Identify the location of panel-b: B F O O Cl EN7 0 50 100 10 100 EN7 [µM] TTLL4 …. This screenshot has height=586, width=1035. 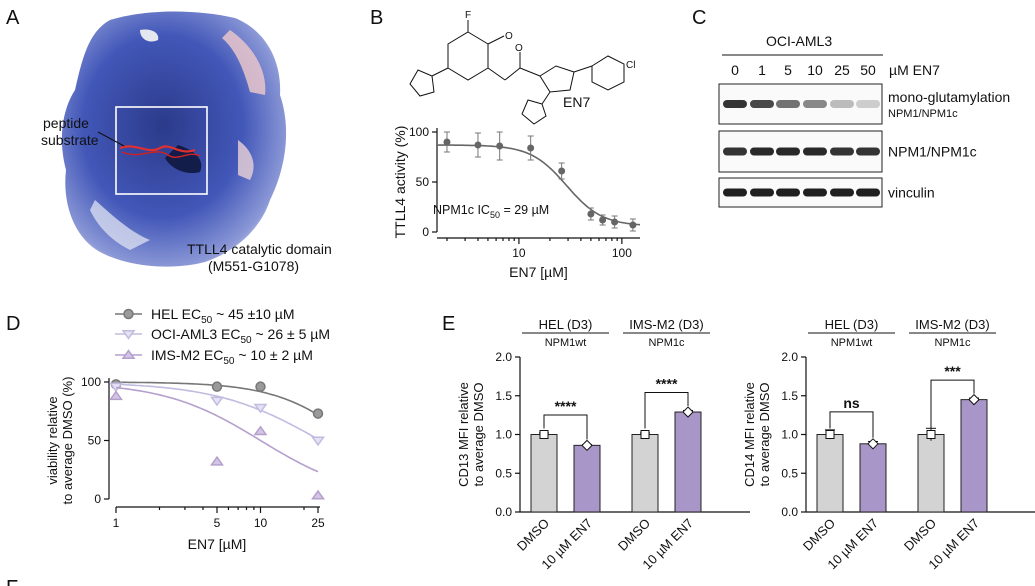
(505, 143).